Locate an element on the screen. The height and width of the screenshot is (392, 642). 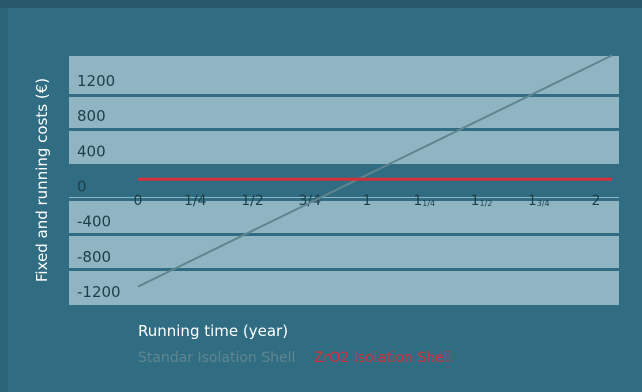
legend-item-zro2: ZrO2 Isolation Shell is located at coordinates (382, 358).